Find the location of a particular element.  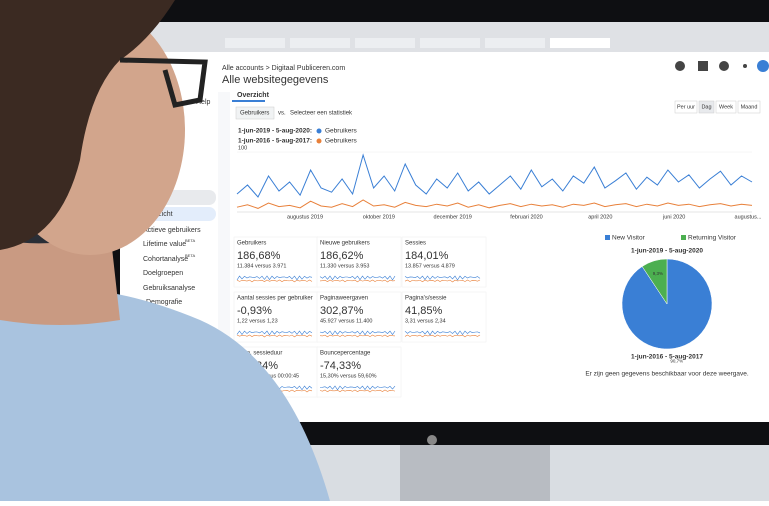

metric-value: 186,62% is located at coordinates (342, 256).